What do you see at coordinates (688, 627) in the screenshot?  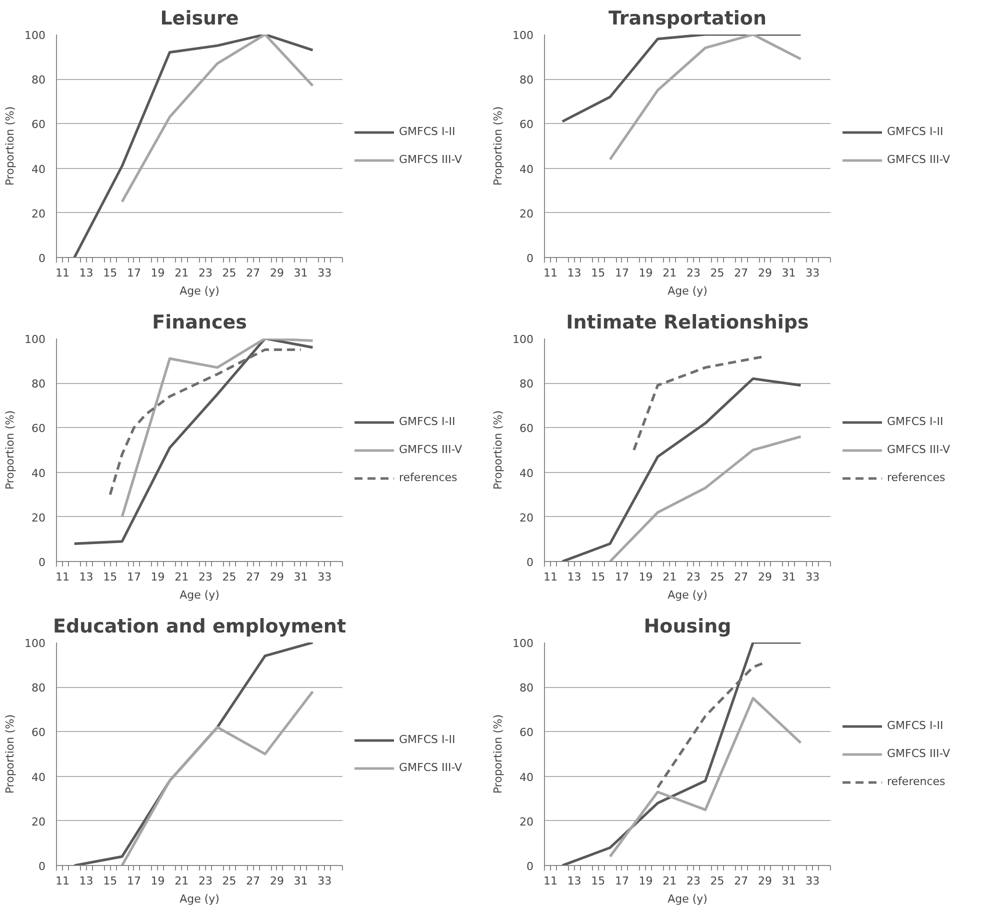 I see `chart-title: Housing` at bounding box center [688, 627].